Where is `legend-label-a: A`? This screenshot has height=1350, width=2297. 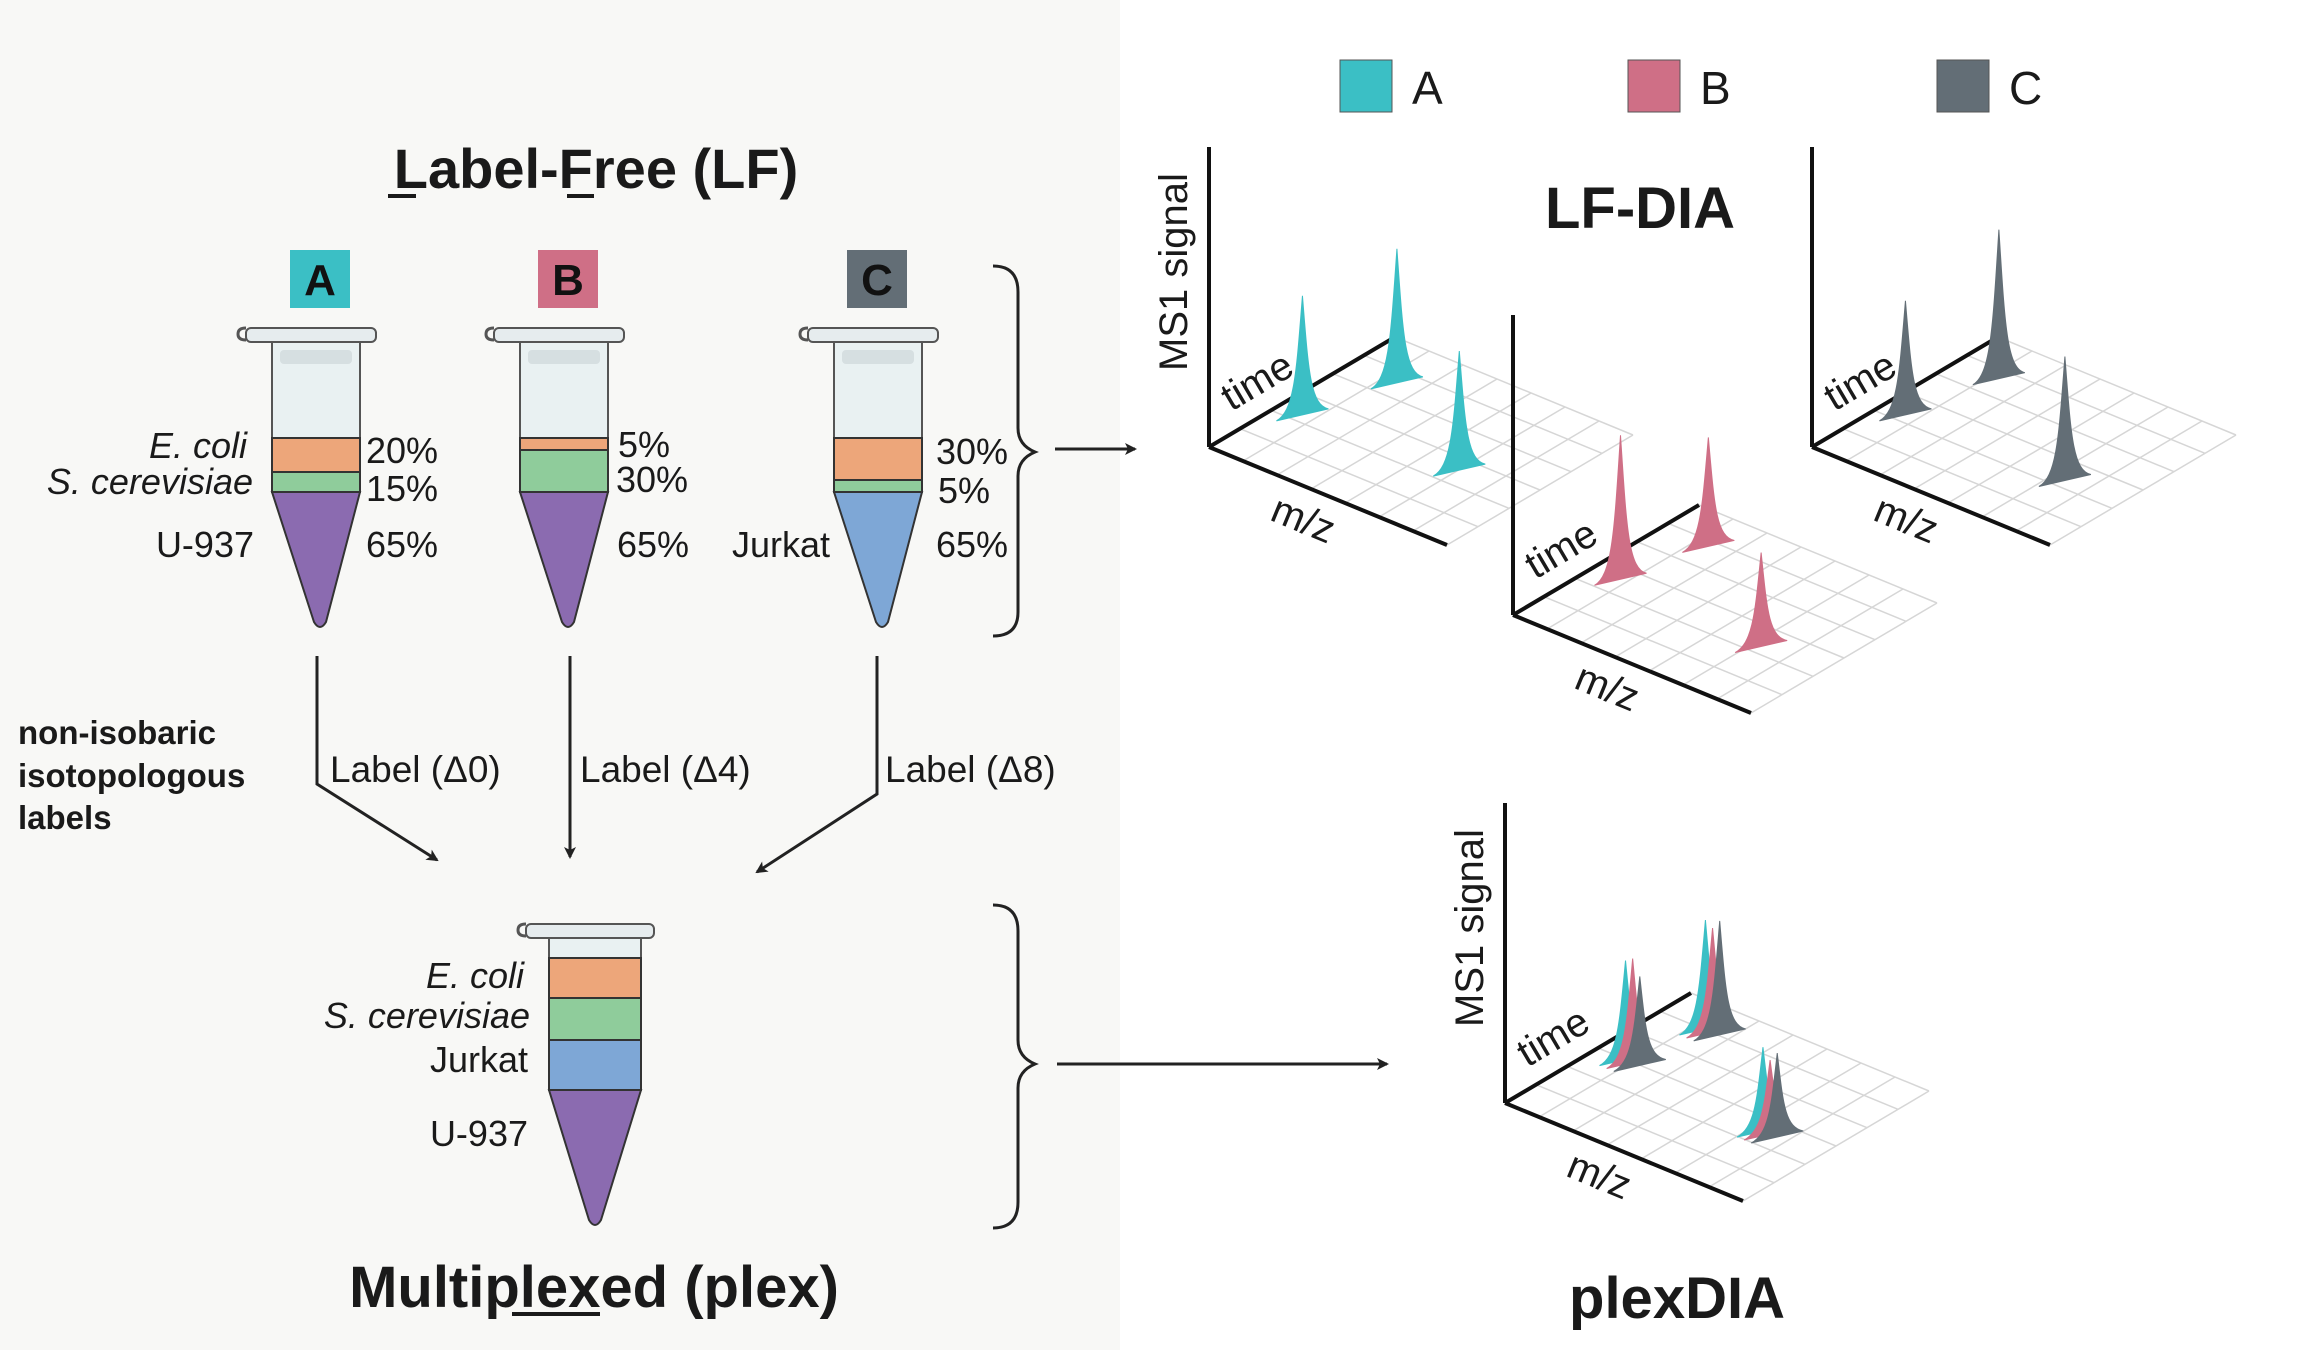
legend-label-a: A is located at coordinates (1427, 88).